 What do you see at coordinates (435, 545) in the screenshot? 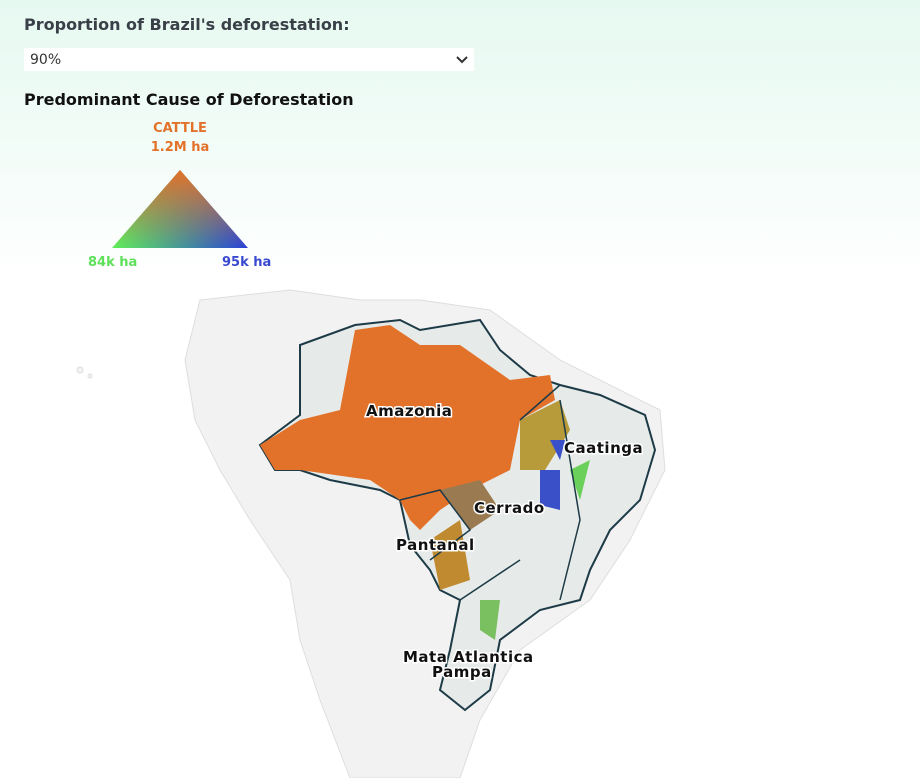
I see `region-label-pantanal: Pantanal` at bounding box center [435, 545].